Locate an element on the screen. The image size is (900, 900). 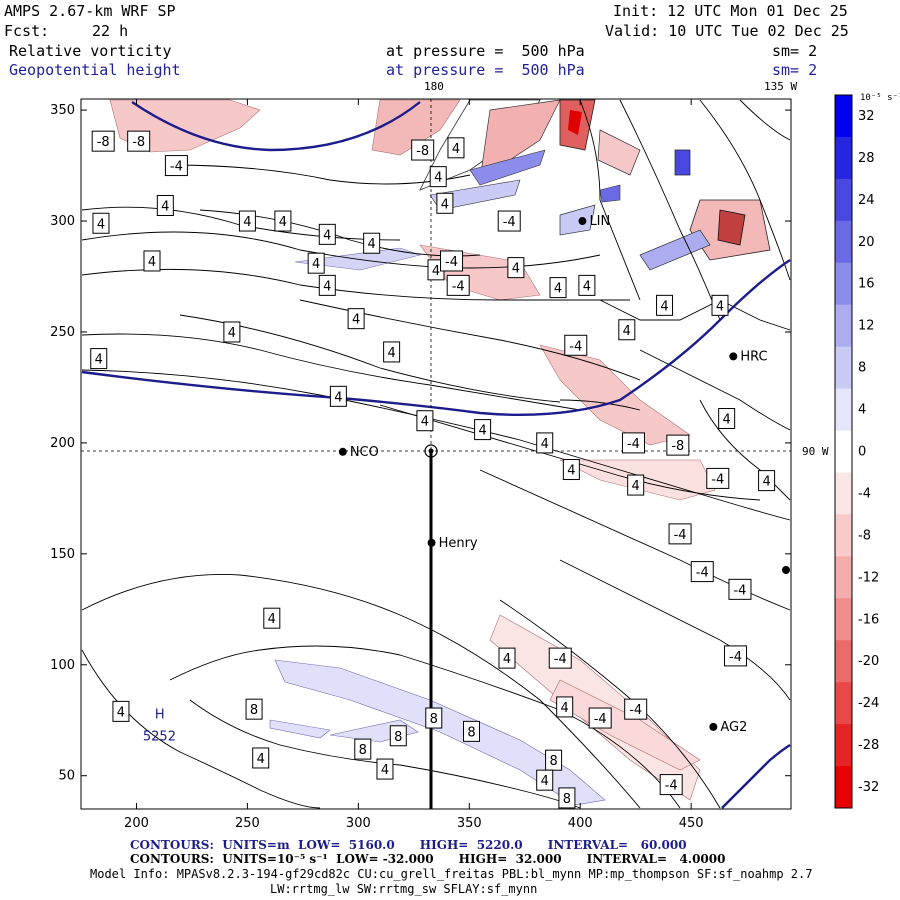
colorbar-tick-label: 24 is located at coordinates (866, 200).